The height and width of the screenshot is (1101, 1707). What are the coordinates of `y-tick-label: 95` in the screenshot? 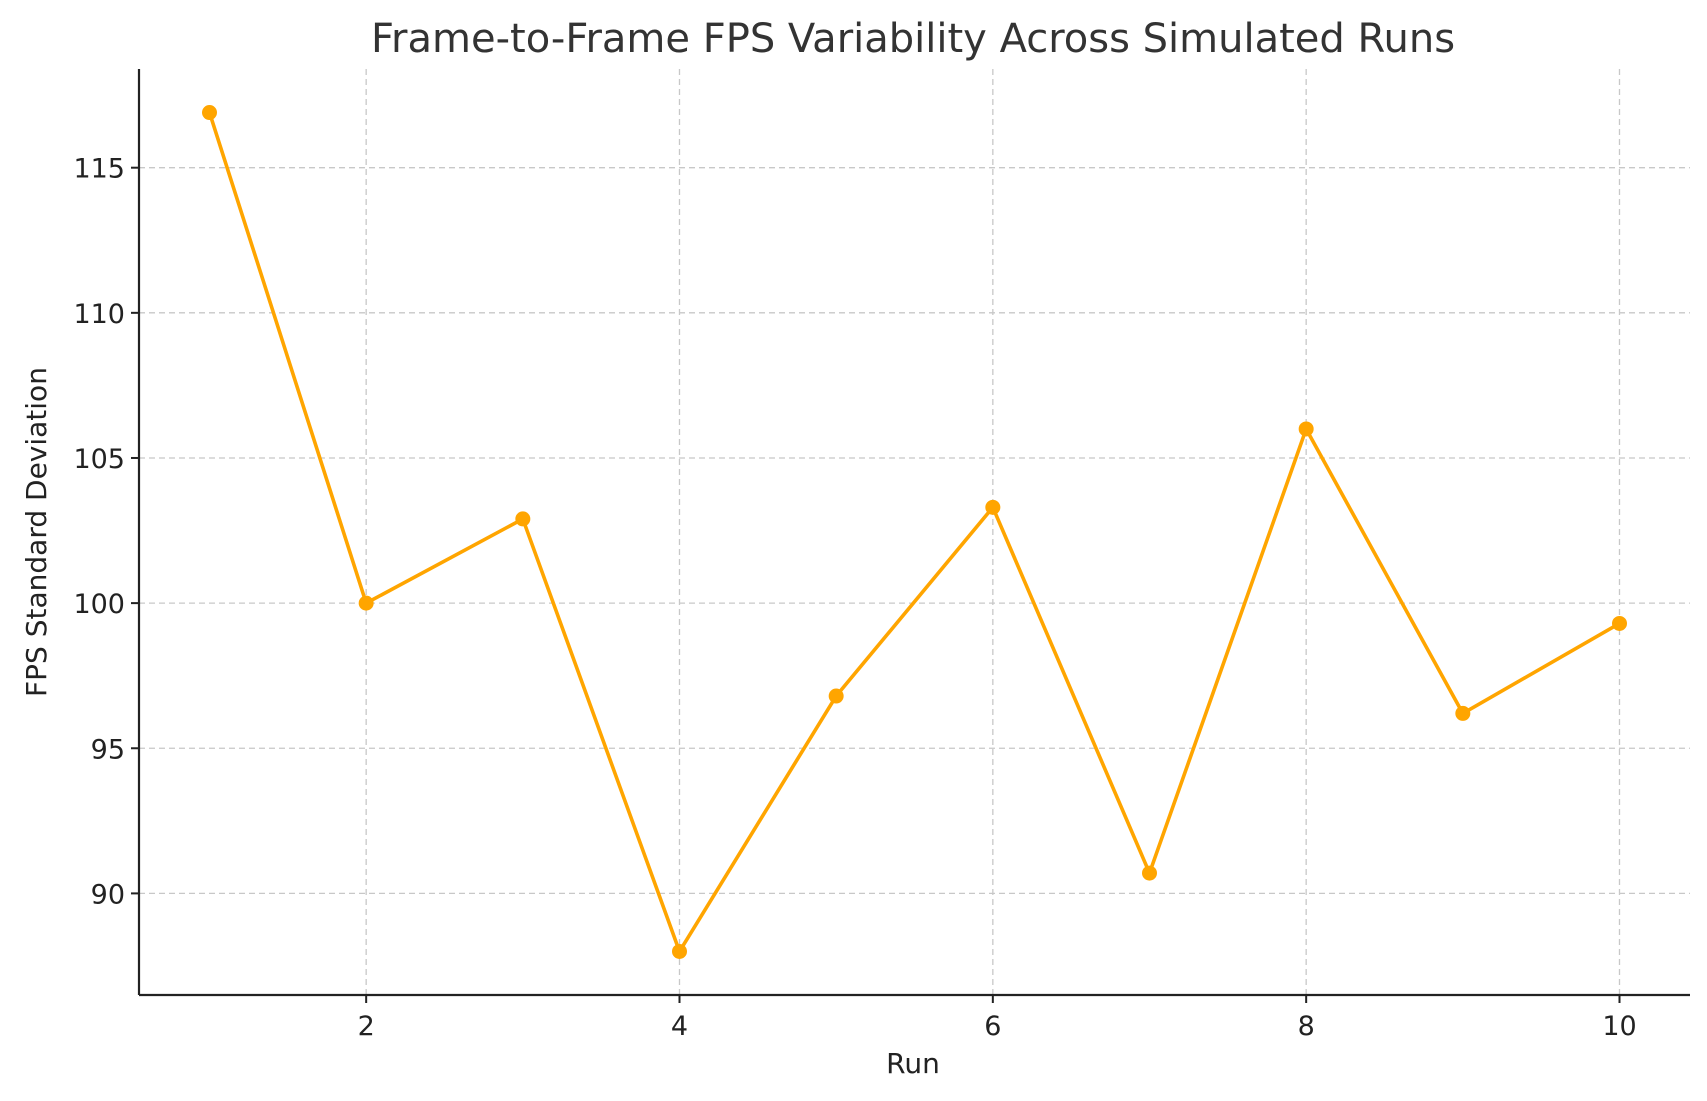 It's located at (108, 749).